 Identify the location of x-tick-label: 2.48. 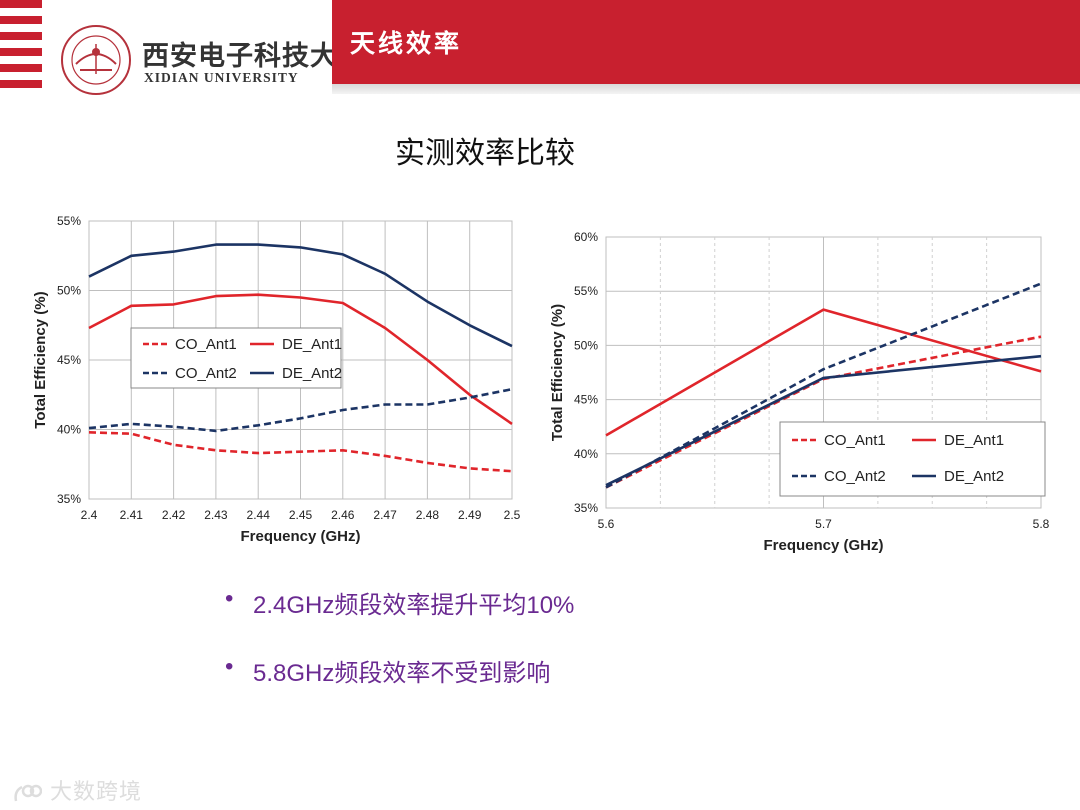
(428, 515).